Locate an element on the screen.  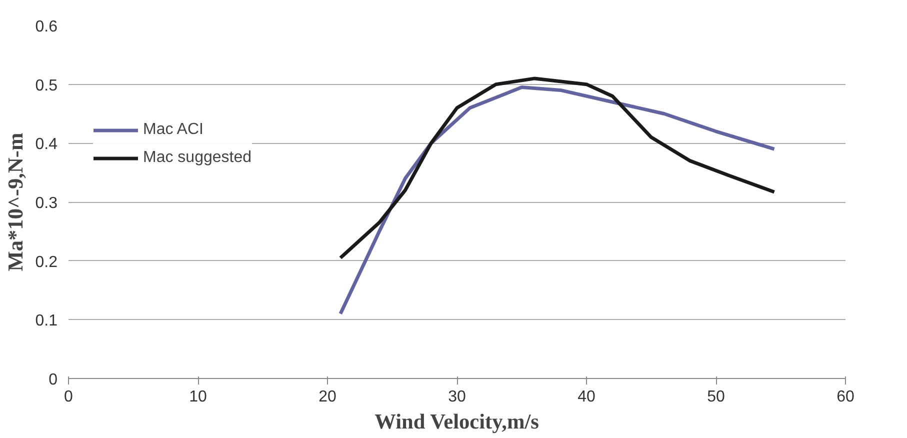
x-tick-label: 20 is located at coordinates (327, 397).